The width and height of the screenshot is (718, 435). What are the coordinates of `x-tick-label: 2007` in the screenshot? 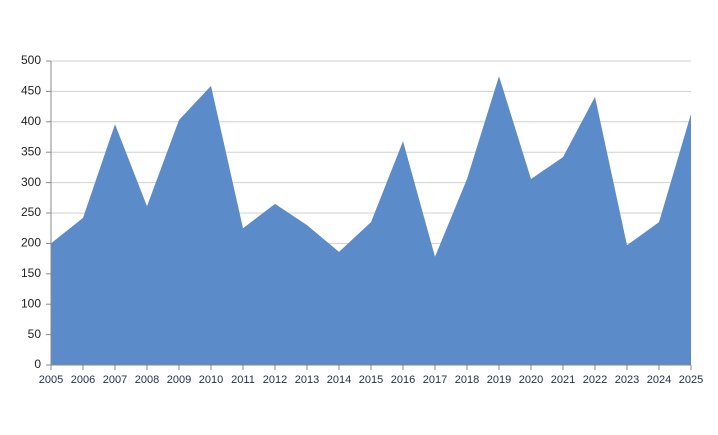 It's located at (115, 380).